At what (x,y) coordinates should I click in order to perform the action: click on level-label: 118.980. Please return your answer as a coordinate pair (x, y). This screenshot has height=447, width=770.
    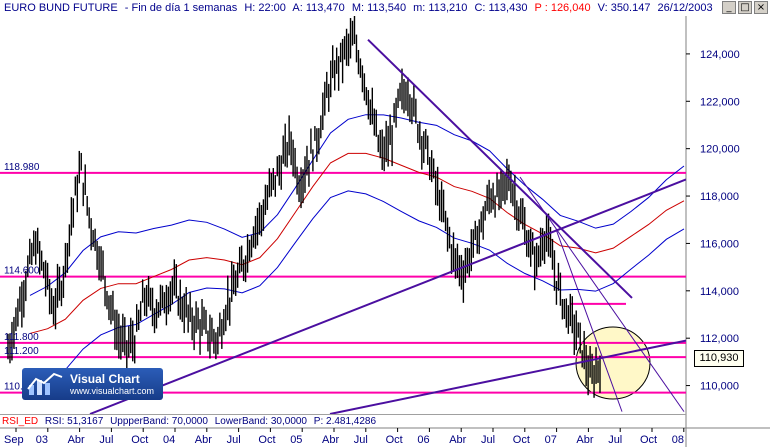
    Looking at the image, I should click on (22, 167).